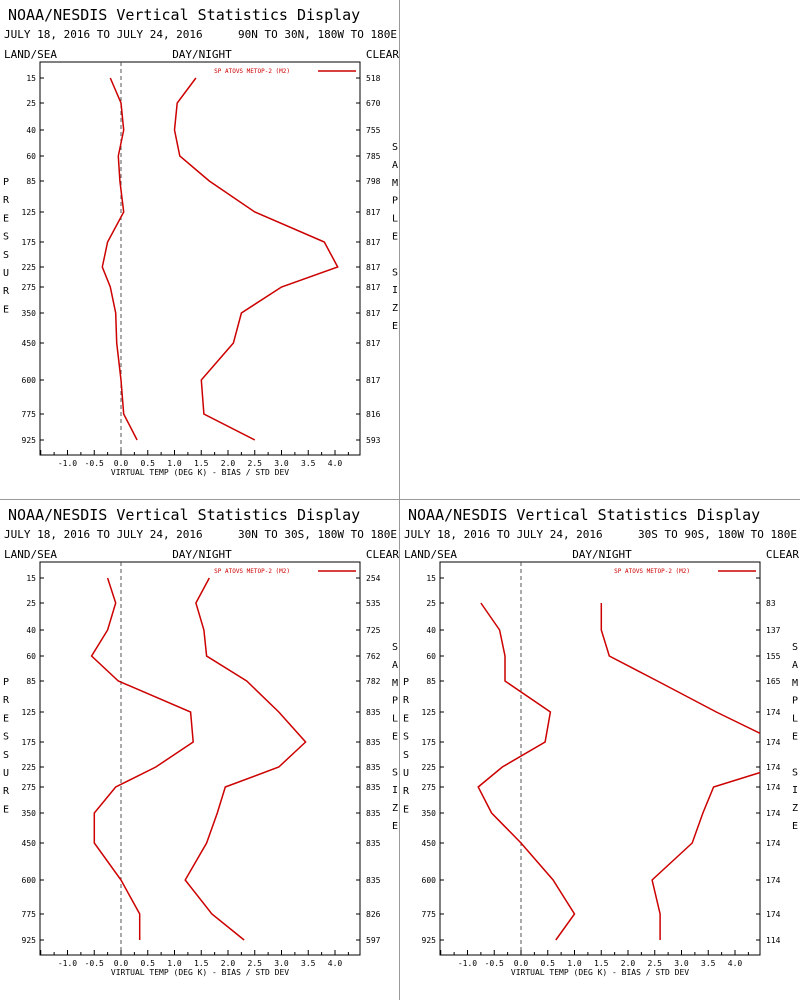 The image size is (800, 1000). Describe the element at coordinates (395, 308) in the screenshot. I see `sample-size-axis-letter: Z` at that location.